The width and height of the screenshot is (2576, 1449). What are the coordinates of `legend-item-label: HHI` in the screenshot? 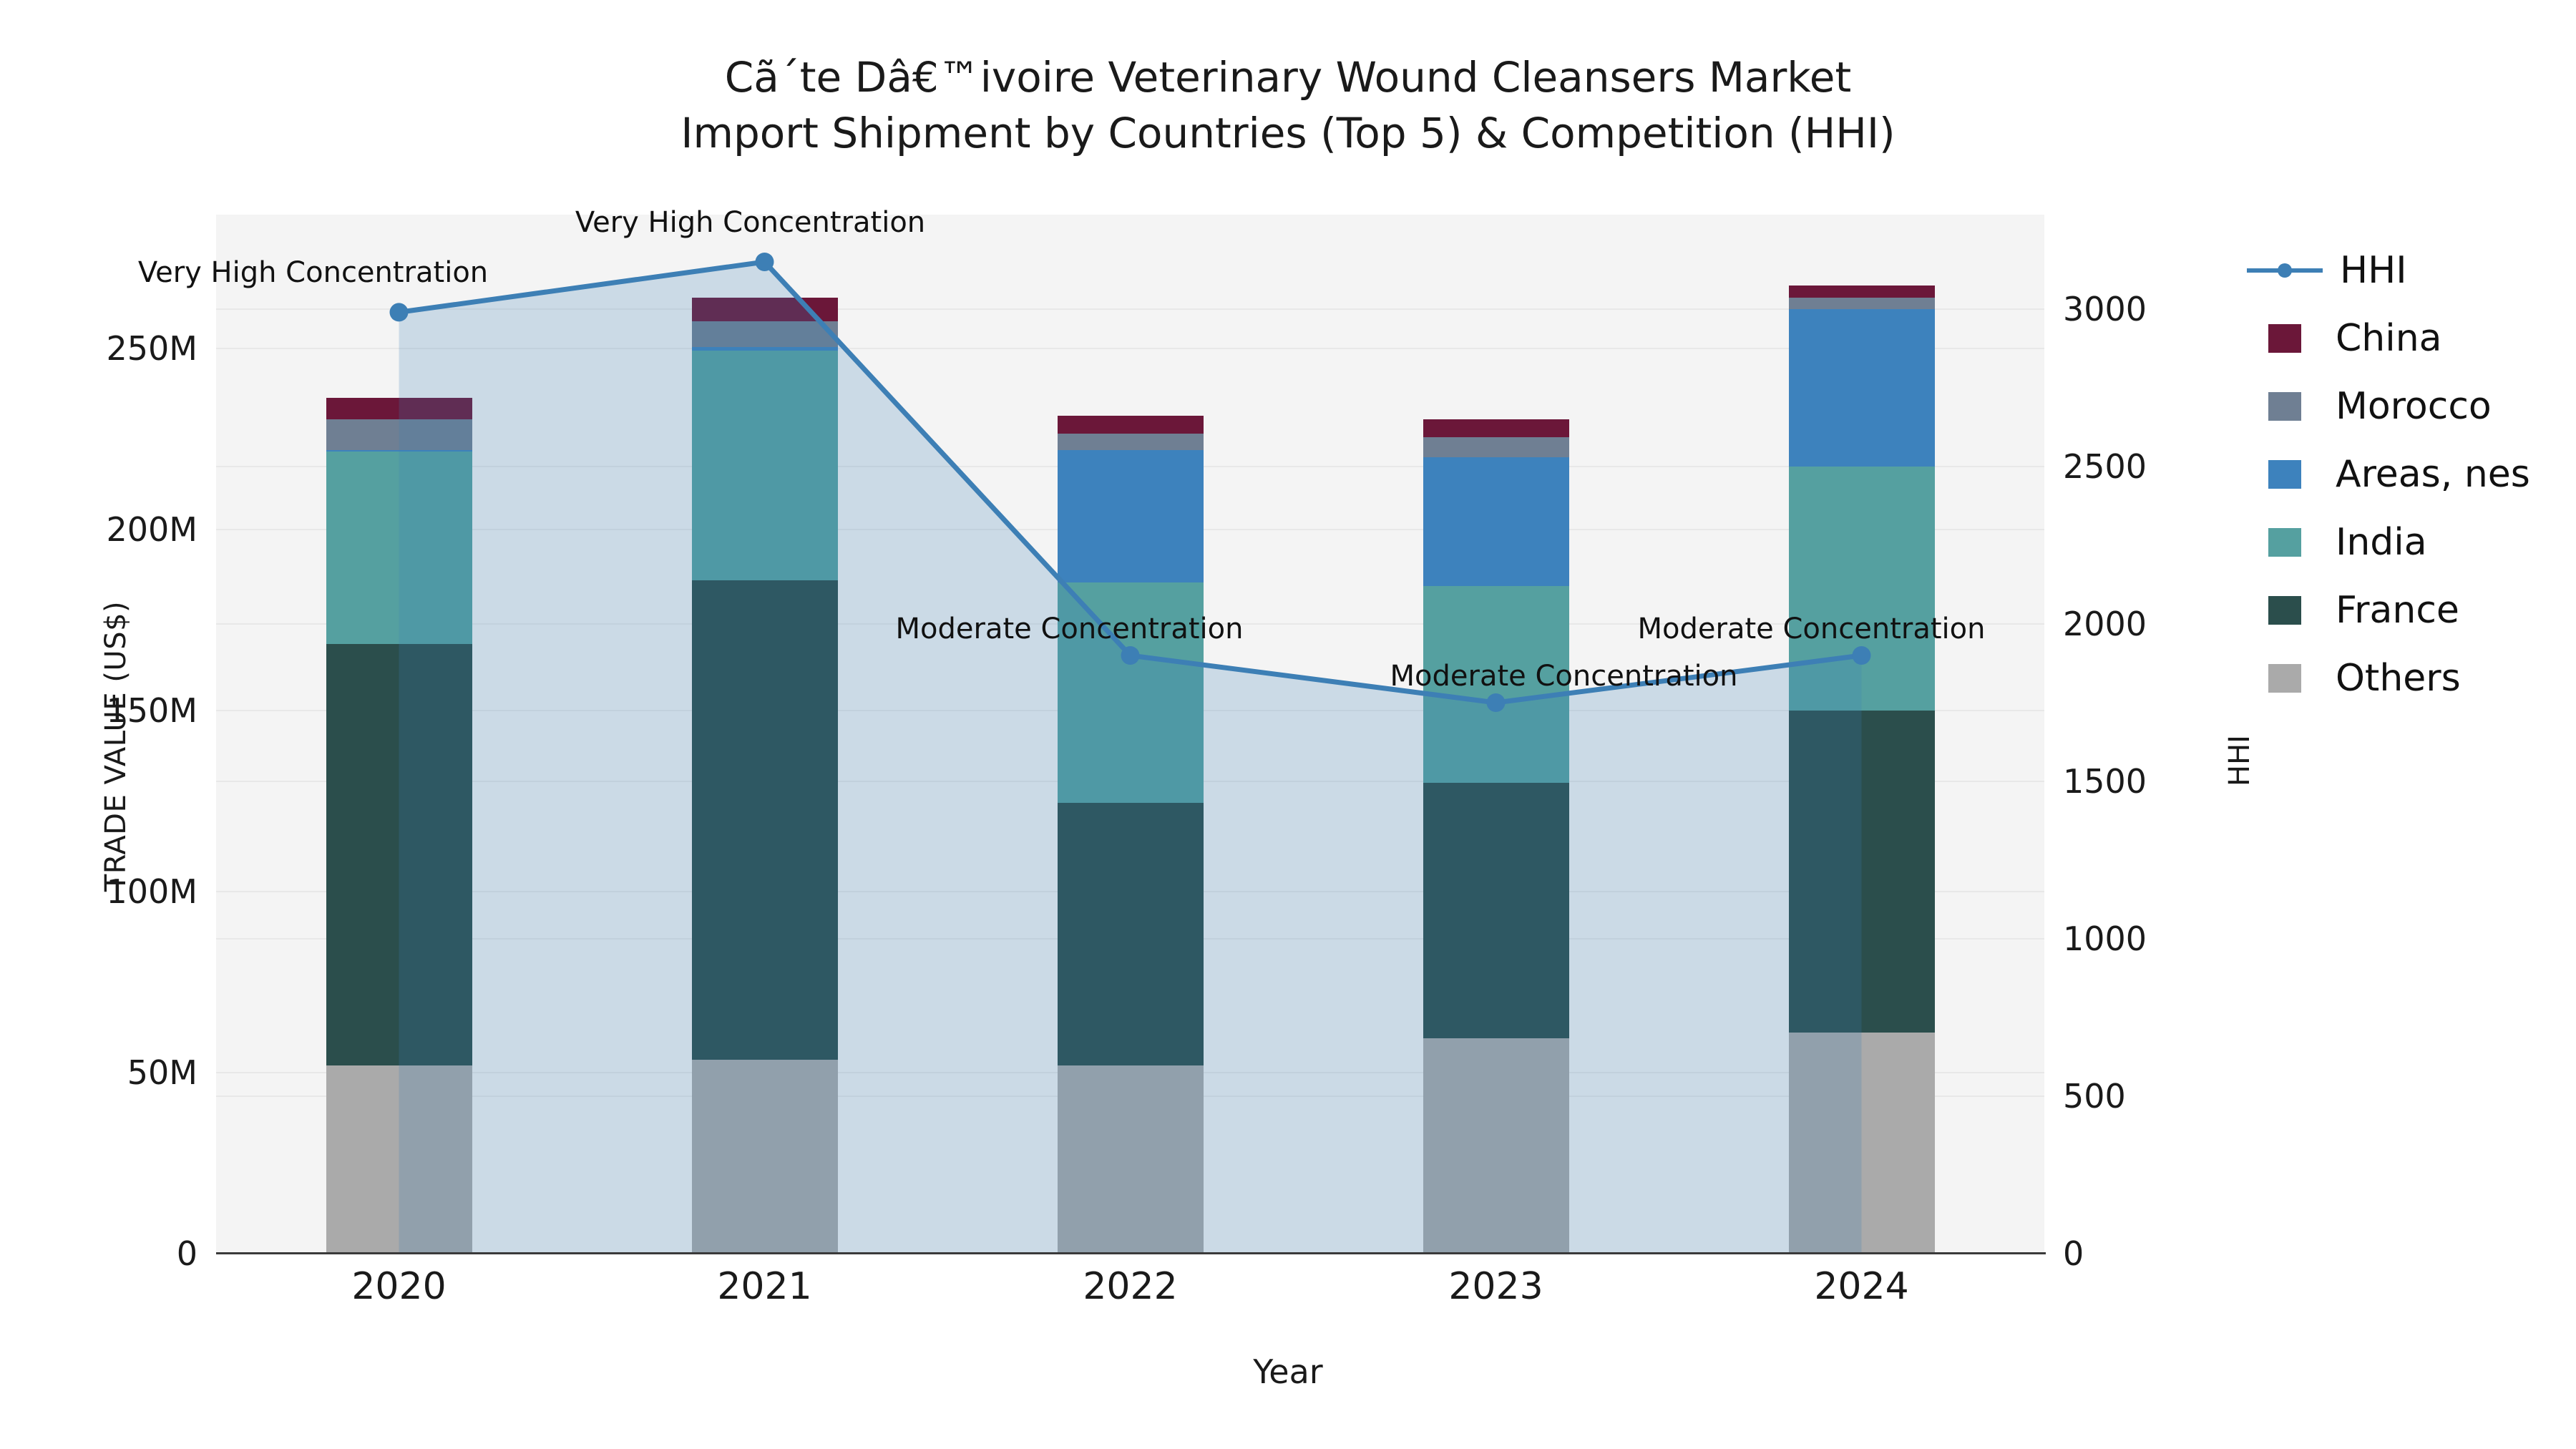 It's located at (2373, 270).